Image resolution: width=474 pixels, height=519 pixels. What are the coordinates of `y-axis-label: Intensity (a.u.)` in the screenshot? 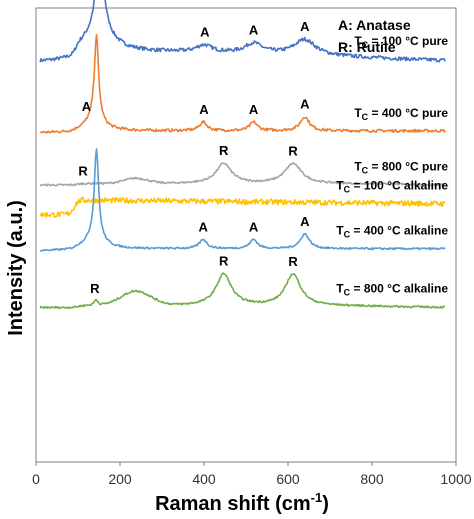 It's located at (16, 268).